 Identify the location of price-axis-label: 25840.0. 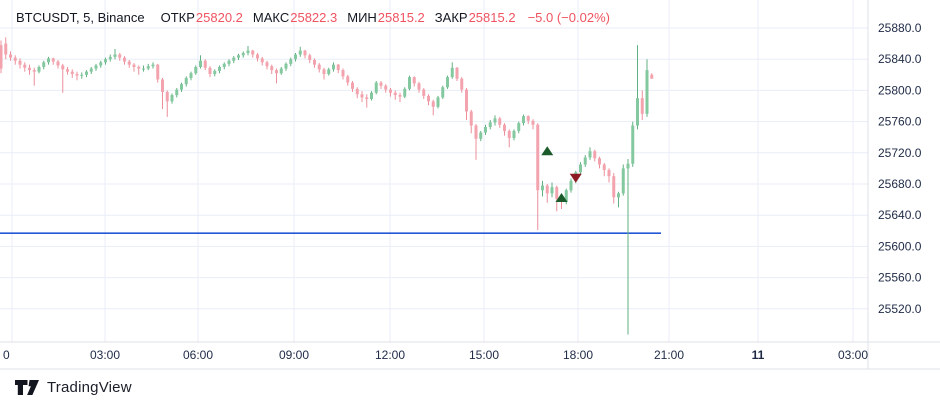
(900, 59).